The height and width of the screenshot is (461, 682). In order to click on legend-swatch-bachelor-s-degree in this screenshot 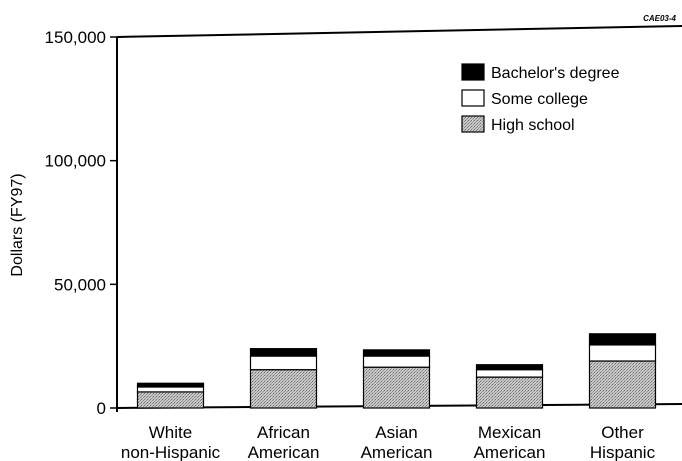, I will do `click(473, 72)`.